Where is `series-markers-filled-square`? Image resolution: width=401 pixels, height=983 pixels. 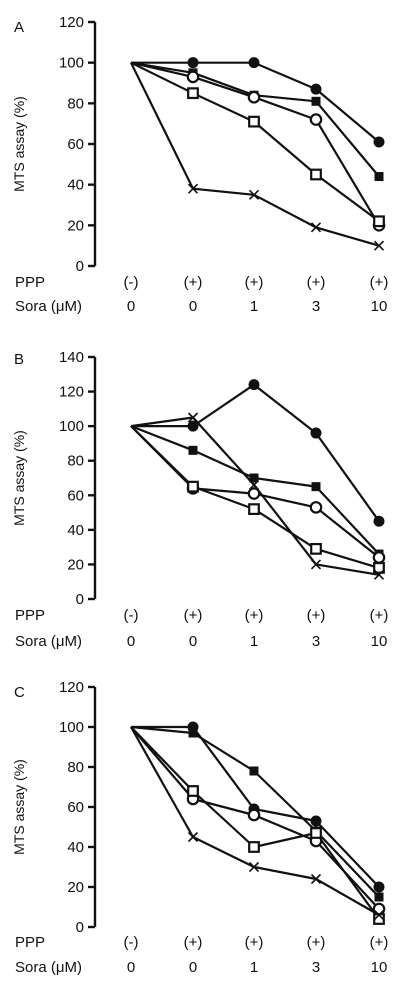 series-markers-filled-square is located at coordinates (286, 502).